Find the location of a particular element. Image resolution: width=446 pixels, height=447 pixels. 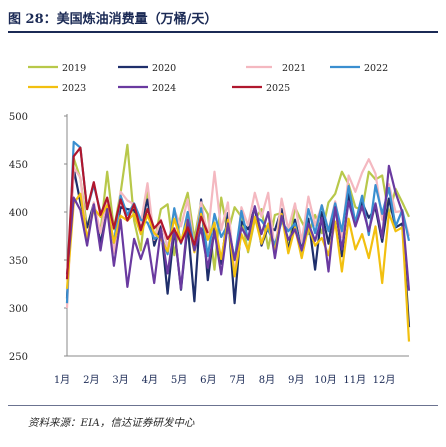

y-tick-label: 350 is located at coordinates (18, 261).